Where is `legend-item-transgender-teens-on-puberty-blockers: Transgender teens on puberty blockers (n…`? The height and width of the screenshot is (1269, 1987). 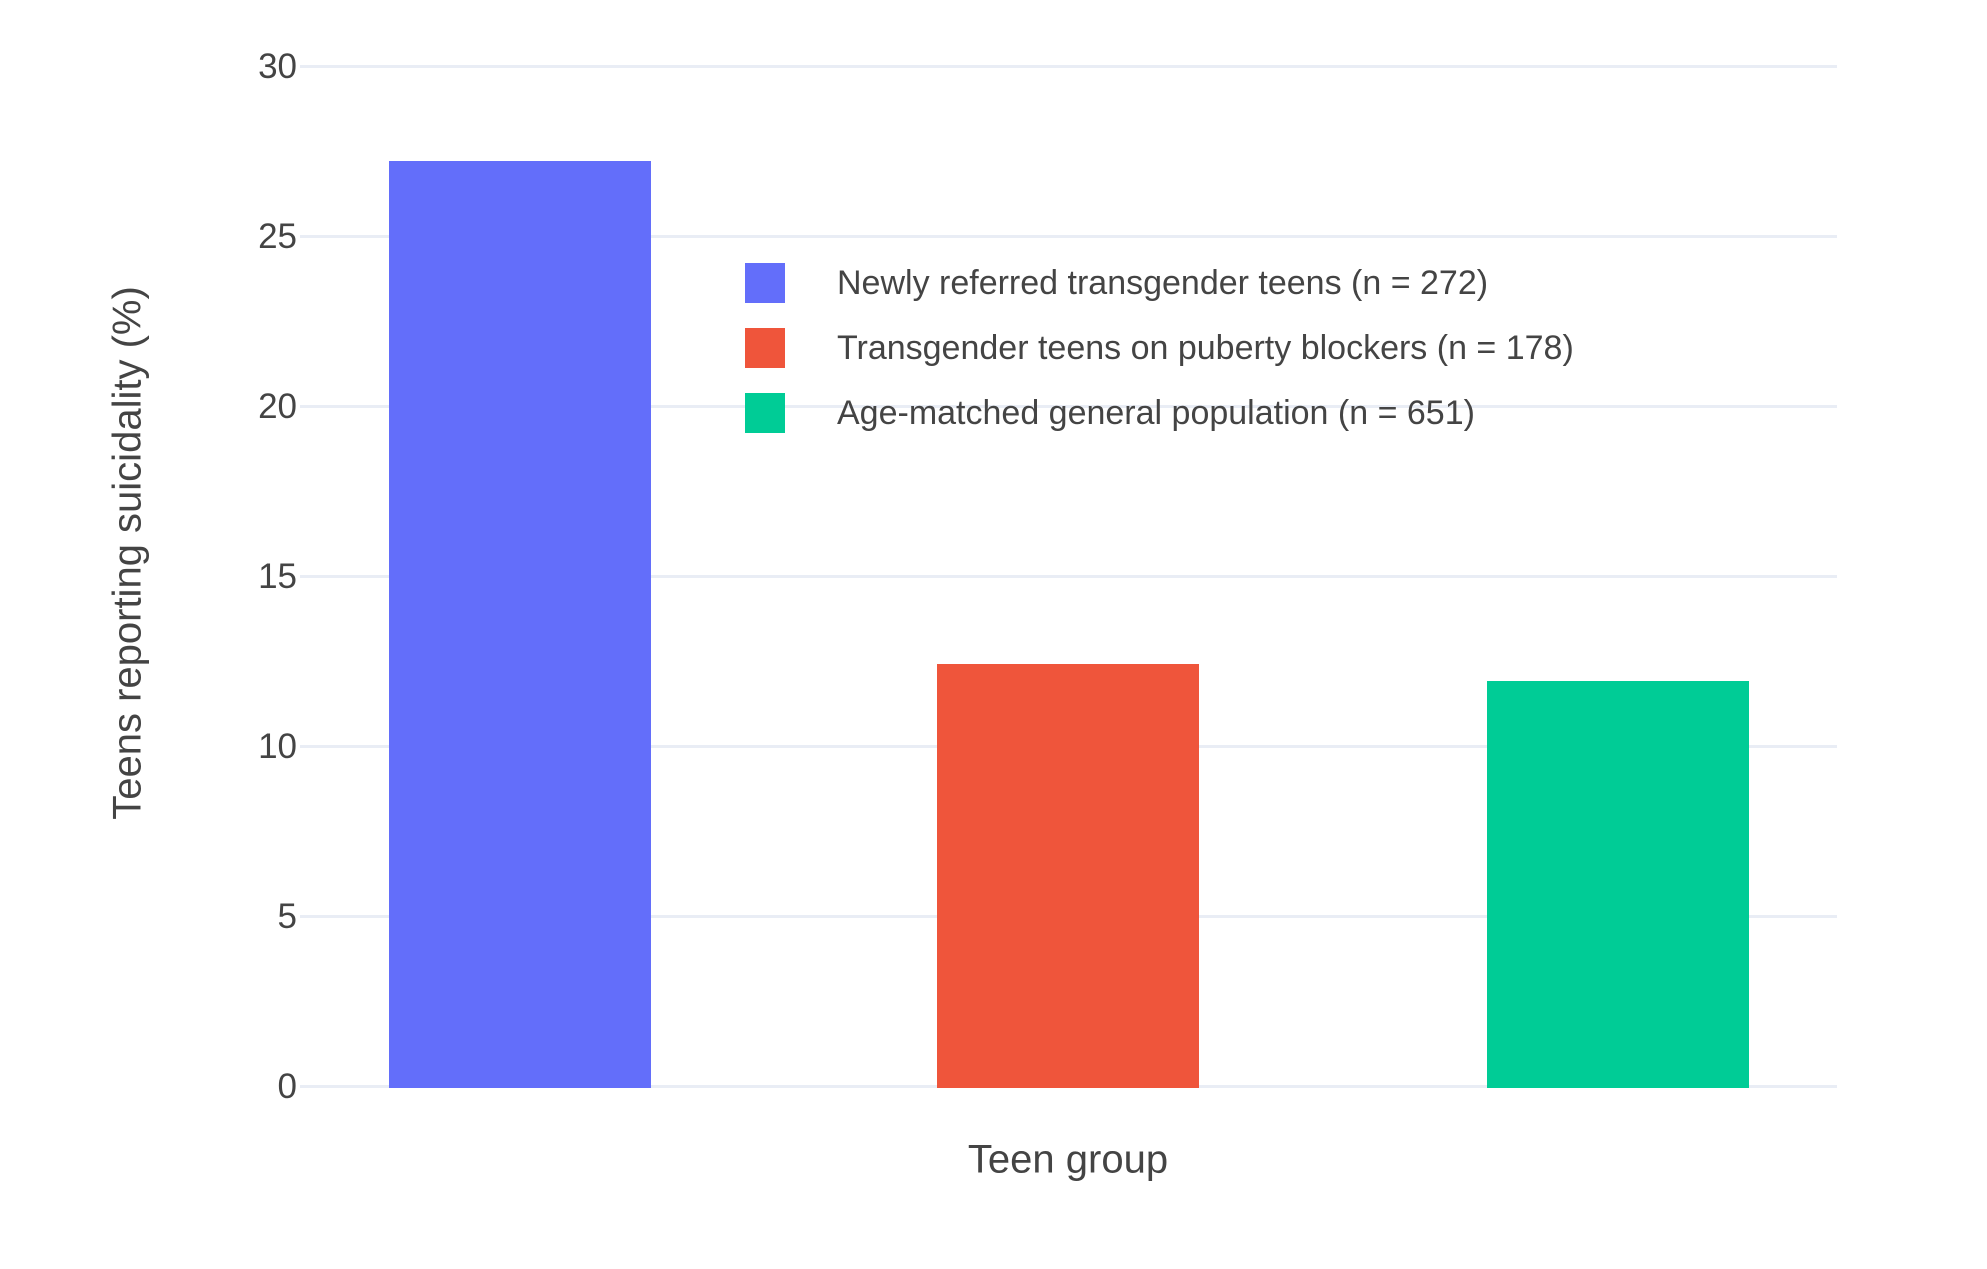 legend-item-transgender-teens-on-puberty-blockers: Transgender teens on puberty blockers (n… is located at coordinates (1159, 348).